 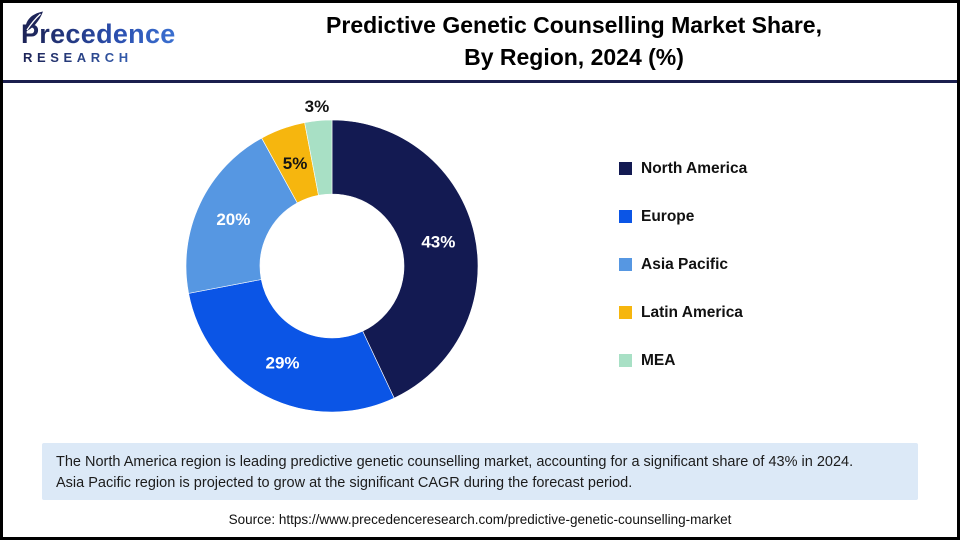 What do you see at coordinates (683, 360) in the screenshot?
I see `legend-item-mea: MEA` at bounding box center [683, 360].